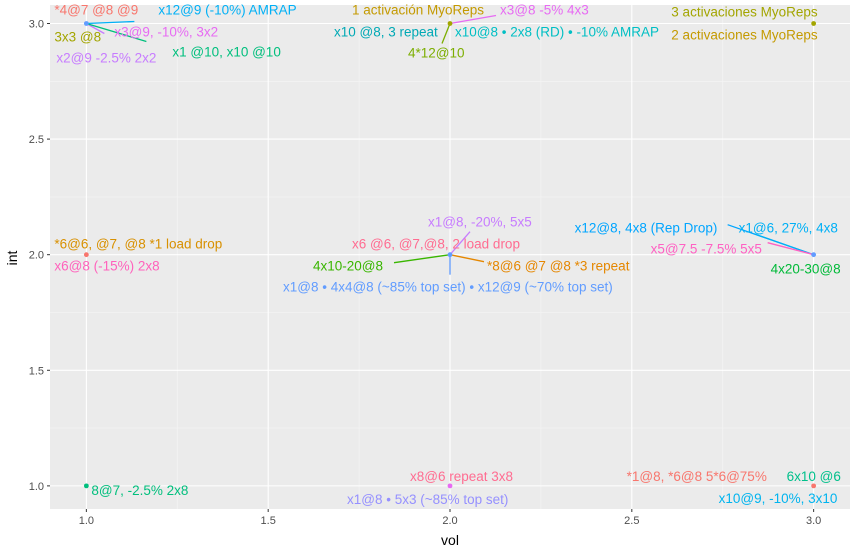 Image resolution: width=855 pixels, height=557 pixels. I want to click on data-label: x12@8, 4x8 (Rep Drop), so click(646, 228).